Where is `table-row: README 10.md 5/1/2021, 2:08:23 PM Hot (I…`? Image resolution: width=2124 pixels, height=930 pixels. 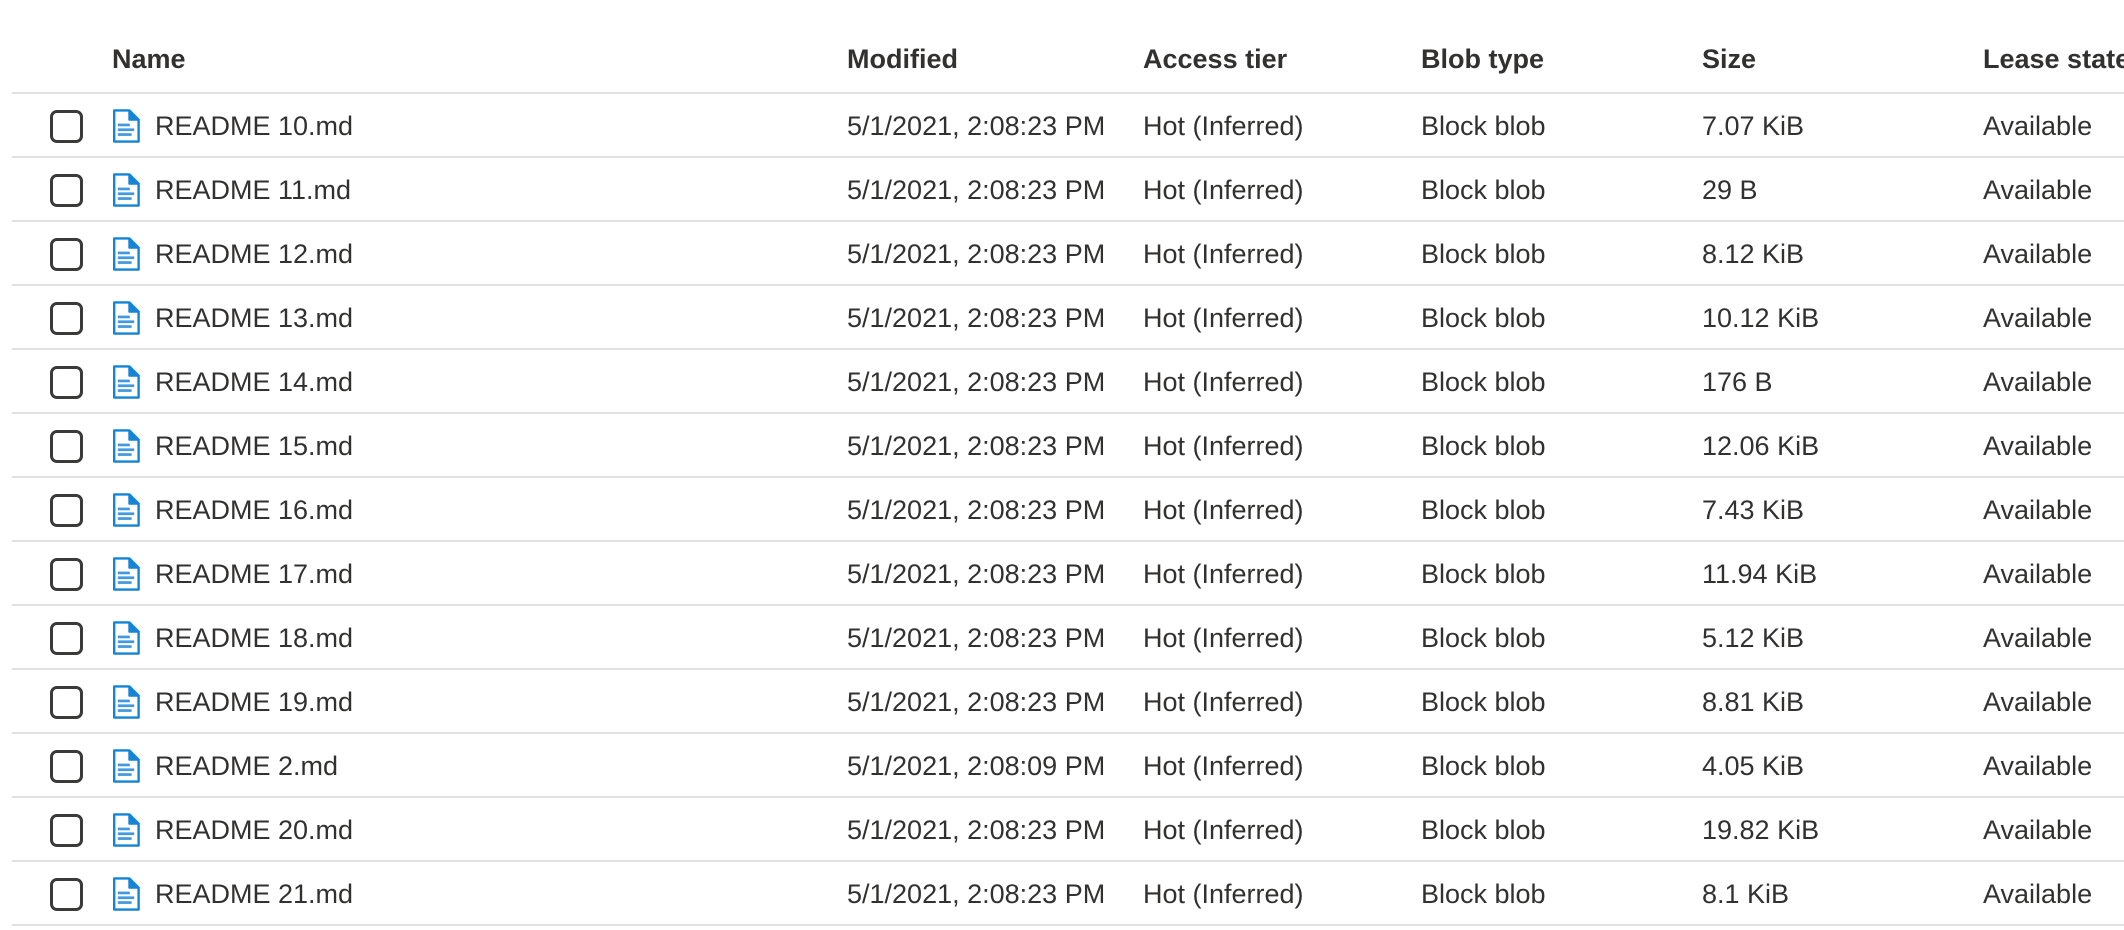
table-row: README 10.md 5/1/2021, 2:08:23 PM Hot (I… is located at coordinates (1062, 126).